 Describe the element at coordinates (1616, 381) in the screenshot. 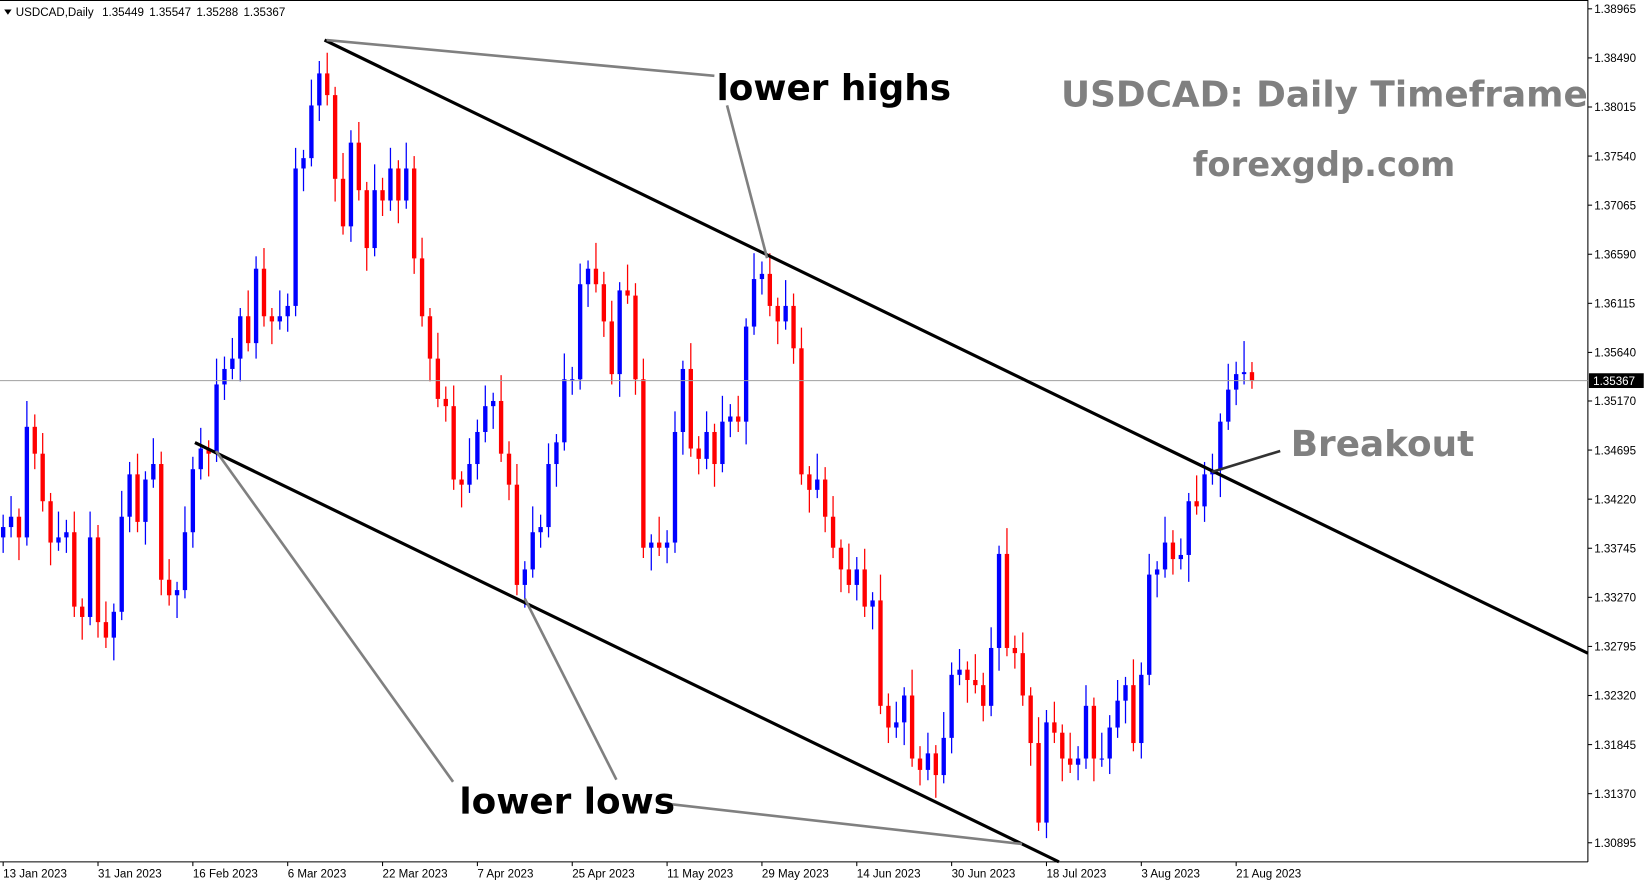

I see `current-price-box` at that location.